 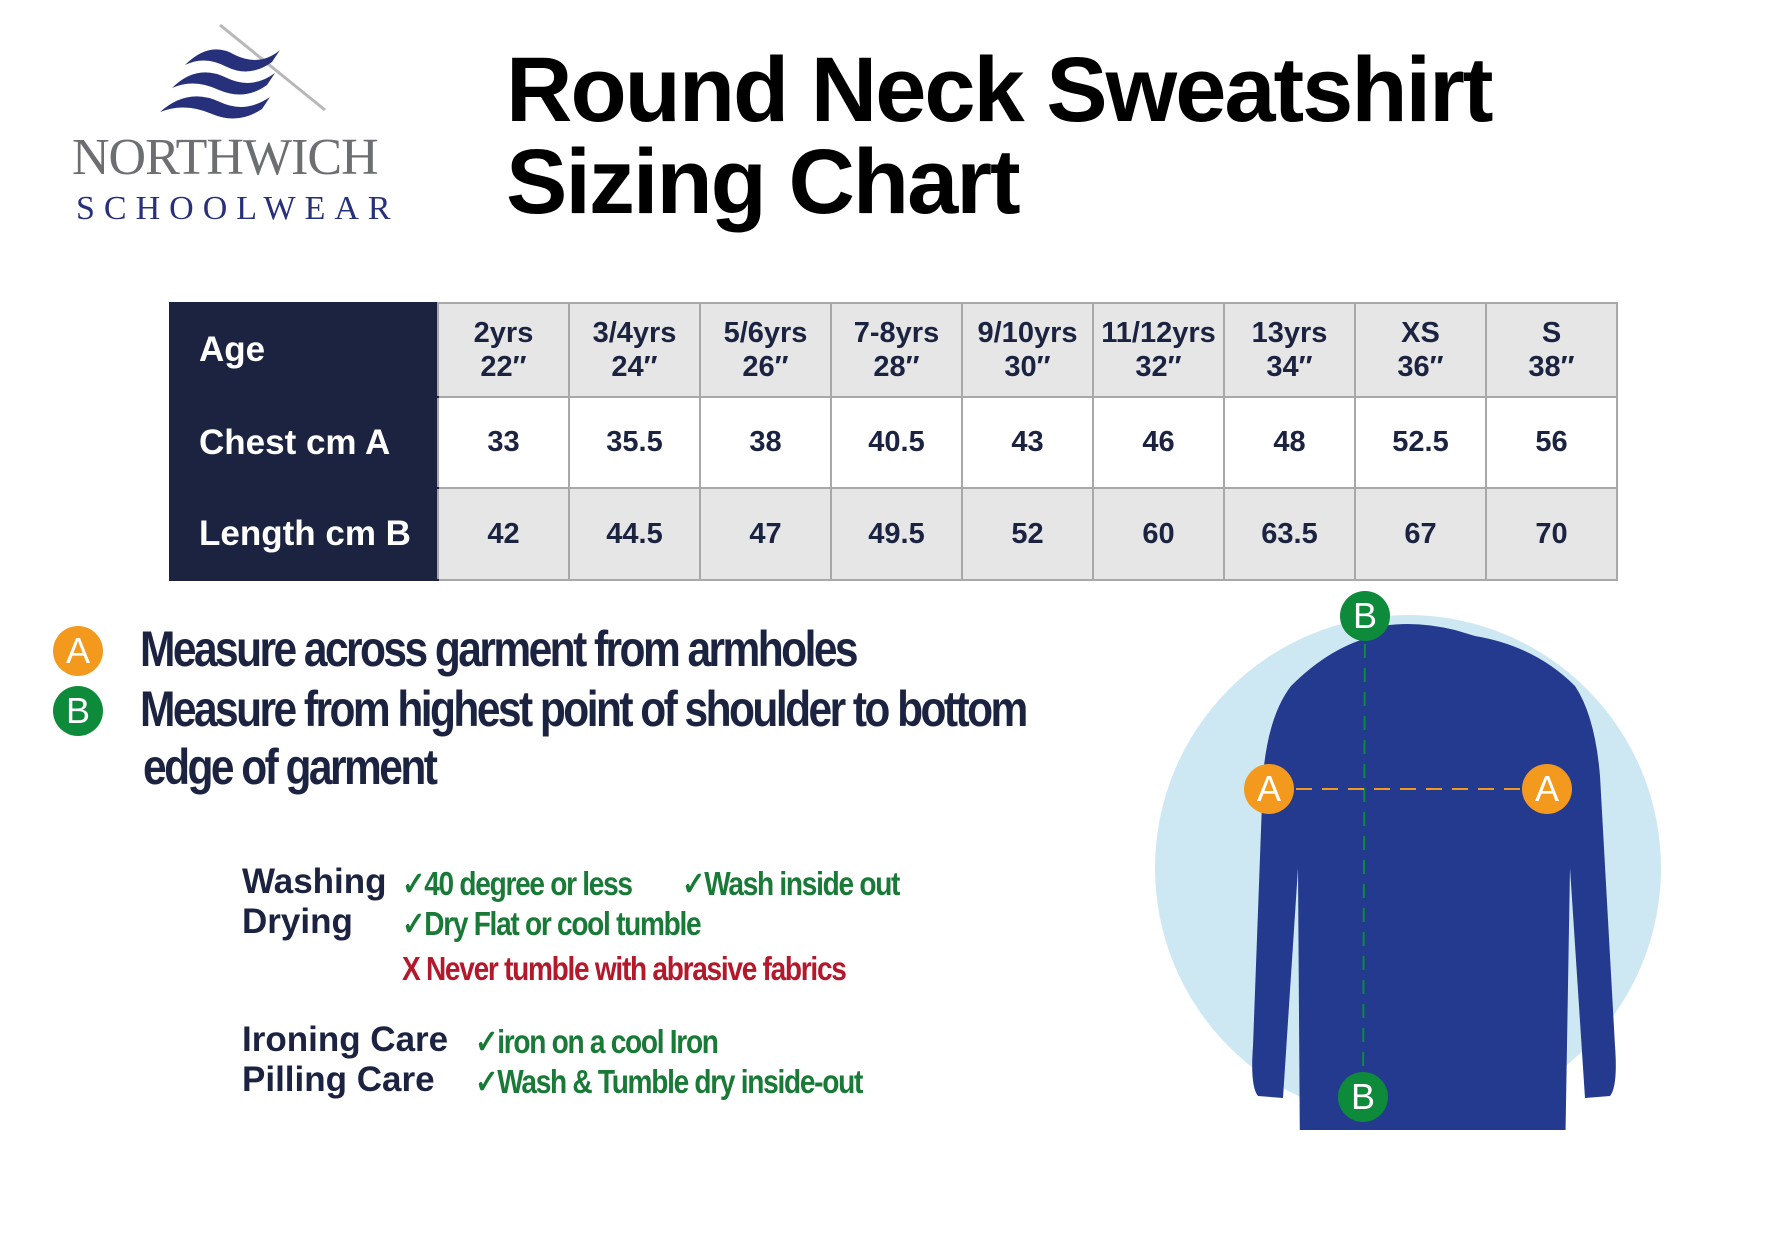 What do you see at coordinates (765, 442) in the screenshot?
I see `chest-cell: 38` at bounding box center [765, 442].